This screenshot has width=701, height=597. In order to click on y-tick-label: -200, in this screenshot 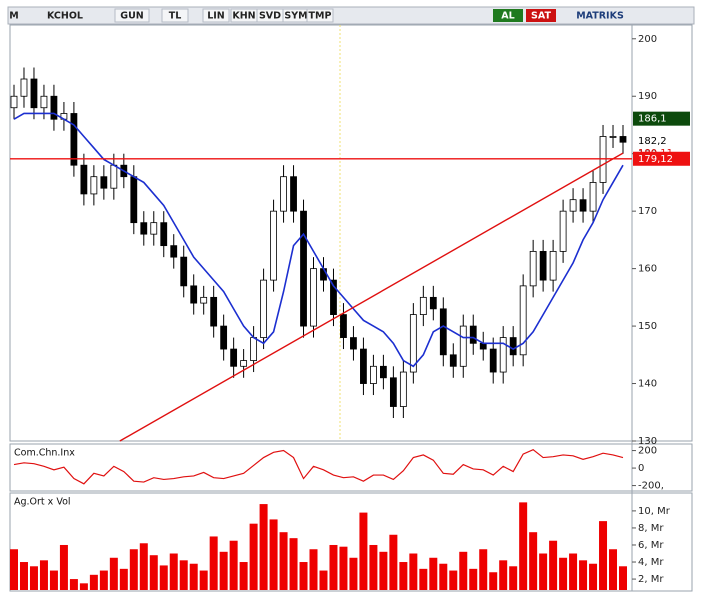, I will do `click(651, 486)`.